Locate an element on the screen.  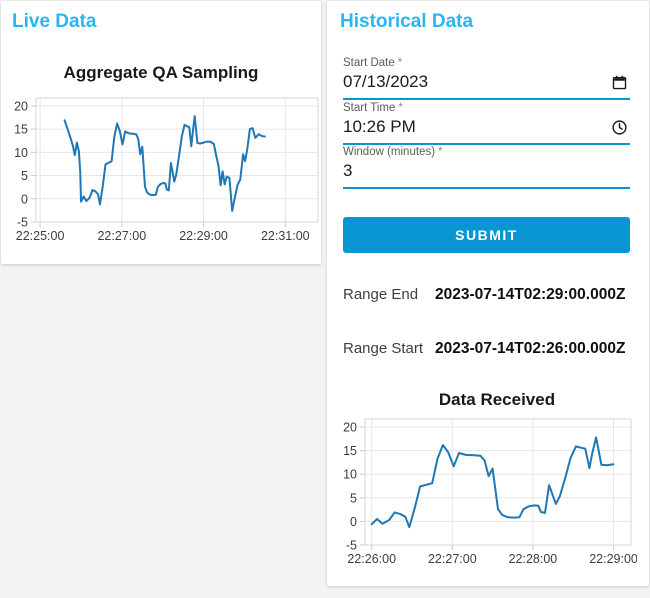
start-time-label: Start Time * is located at coordinates (373, 108).